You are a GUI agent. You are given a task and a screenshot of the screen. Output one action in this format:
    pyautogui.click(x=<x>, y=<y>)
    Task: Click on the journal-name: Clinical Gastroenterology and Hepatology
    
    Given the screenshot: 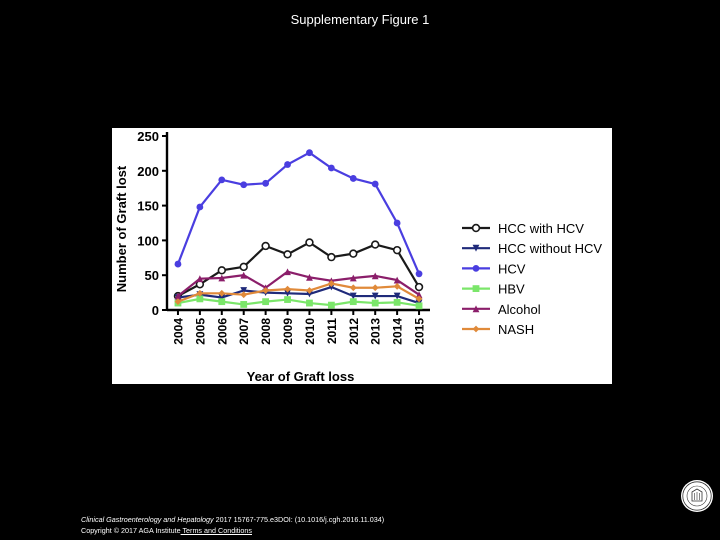 What is the action you would take?
    pyautogui.click(x=147, y=519)
    